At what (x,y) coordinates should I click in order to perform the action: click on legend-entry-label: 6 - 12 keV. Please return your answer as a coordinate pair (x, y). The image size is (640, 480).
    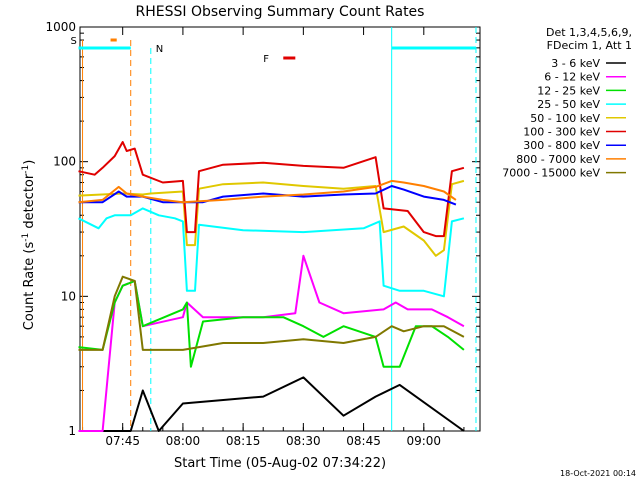
    Looking at the image, I should click on (572, 77).